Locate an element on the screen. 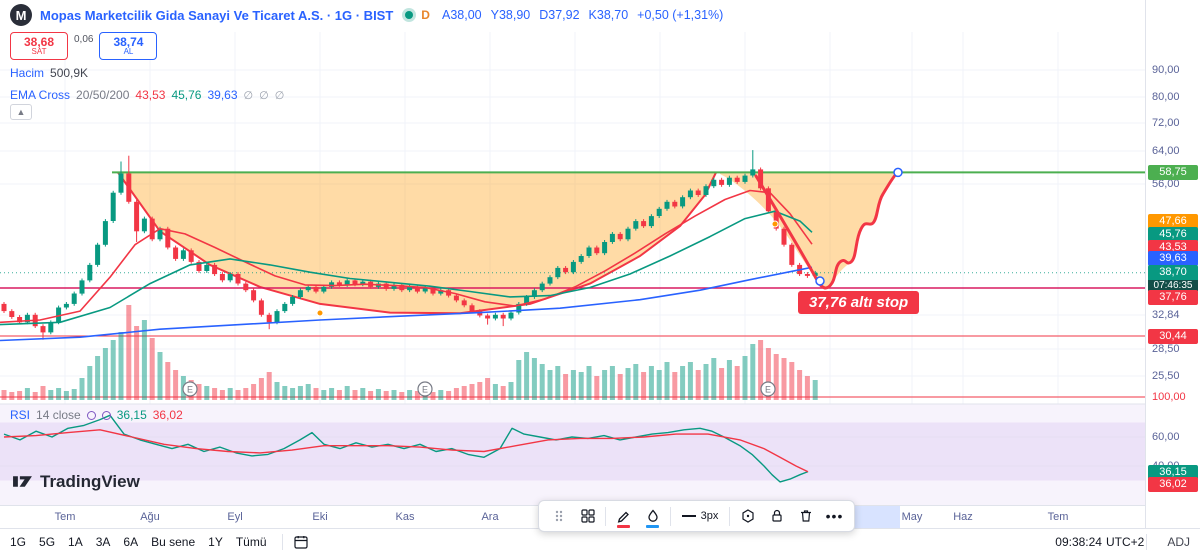 Image resolution: width=1200 pixels, height=555 pixels. time-axis-month: Kas is located at coordinates (405, 517).